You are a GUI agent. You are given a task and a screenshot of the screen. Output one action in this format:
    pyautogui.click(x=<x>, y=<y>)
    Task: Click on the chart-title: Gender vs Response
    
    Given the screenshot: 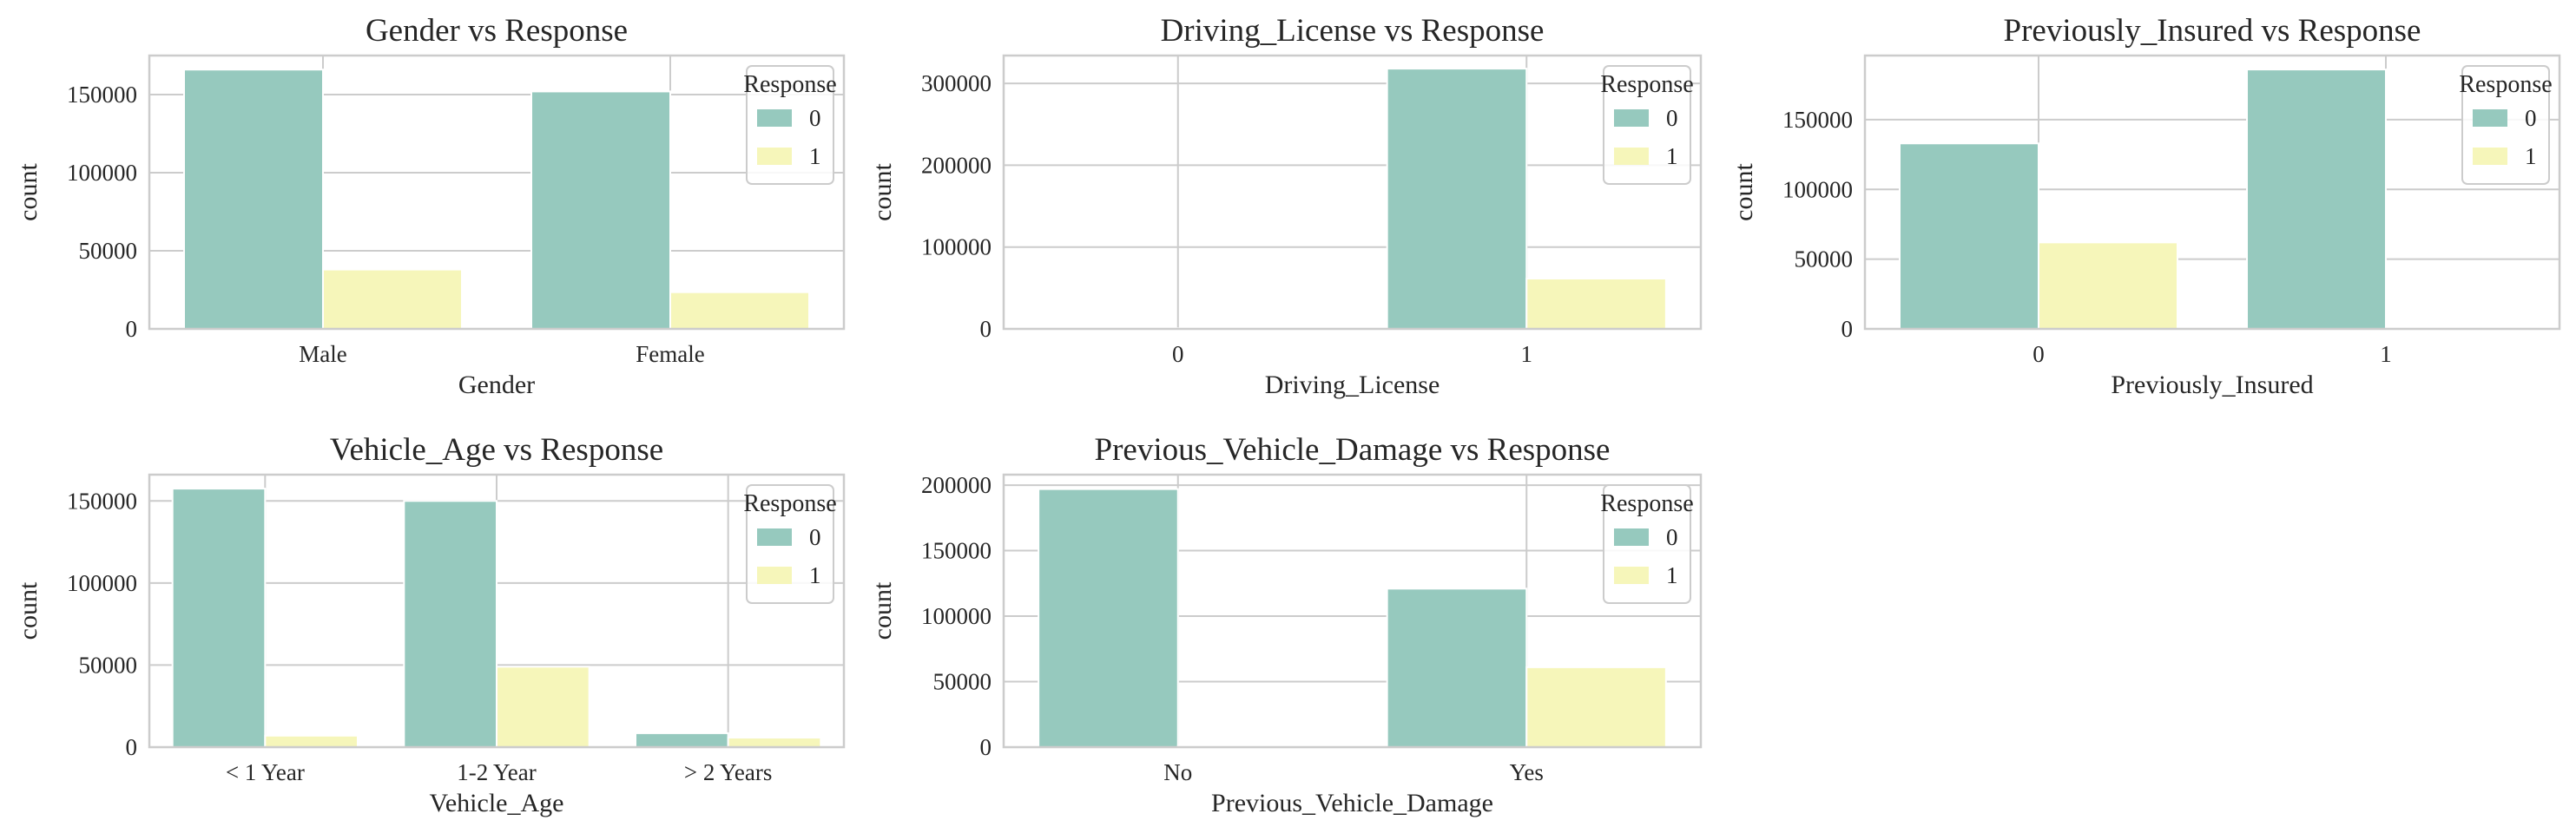 What is the action you would take?
    pyautogui.click(x=497, y=31)
    